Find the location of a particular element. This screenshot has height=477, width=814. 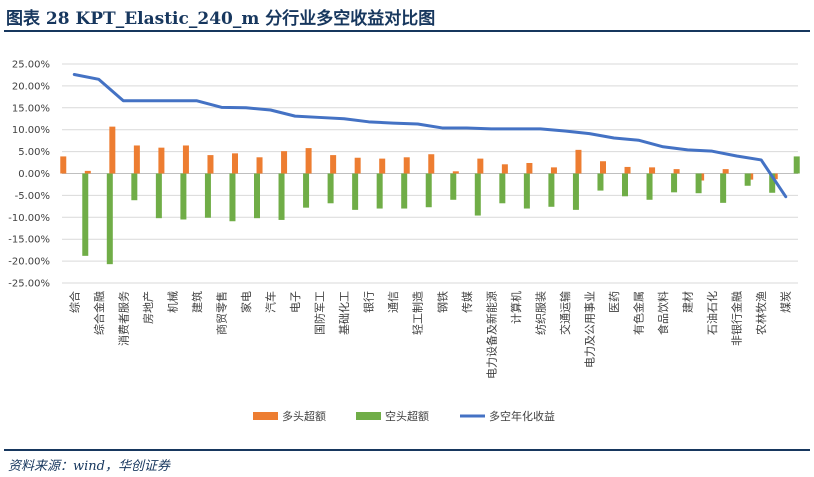

source-note: 资料来源：wind，华创证券 is located at coordinates (89, 466).